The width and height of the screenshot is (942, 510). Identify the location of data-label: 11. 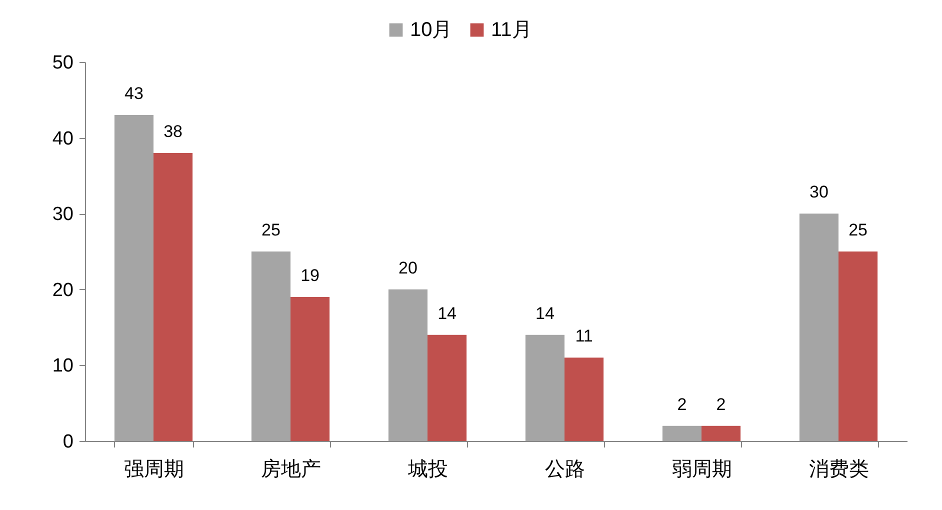
(584, 336).